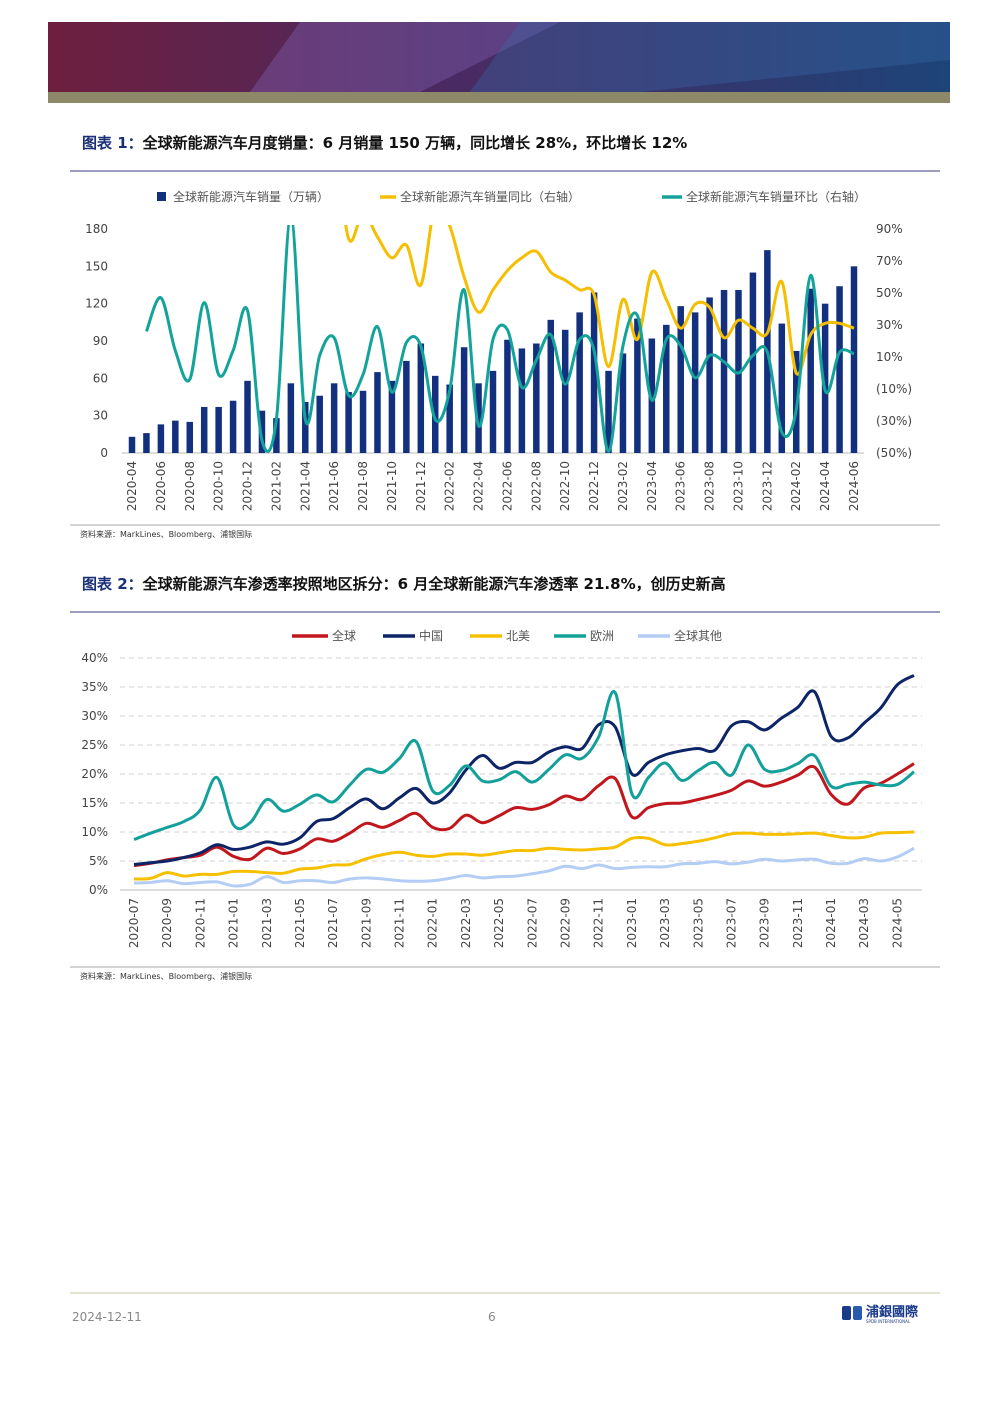 This screenshot has height=1407, width=992. What do you see at coordinates (104, 453) in the screenshot?
I see `y-tick-label: 0` at bounding box center [104, 453].